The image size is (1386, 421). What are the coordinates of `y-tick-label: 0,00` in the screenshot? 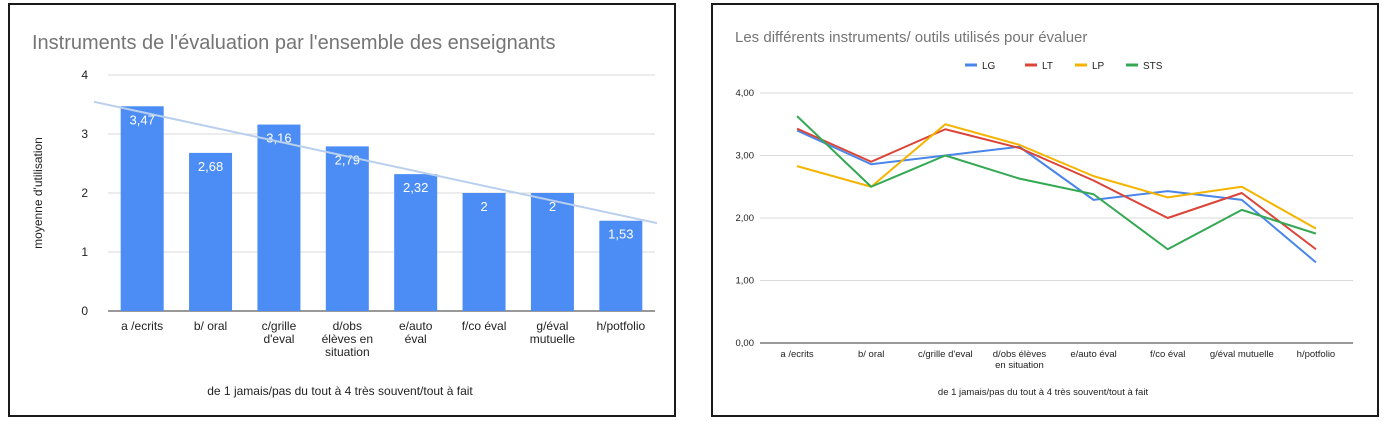 It's located at (745, 343).